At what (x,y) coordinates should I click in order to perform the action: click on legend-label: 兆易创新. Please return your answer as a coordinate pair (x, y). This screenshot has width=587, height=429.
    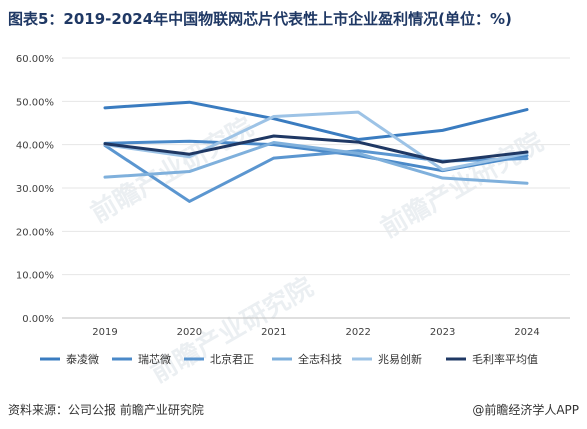
    Looking at the image, I should click on (400, 359).